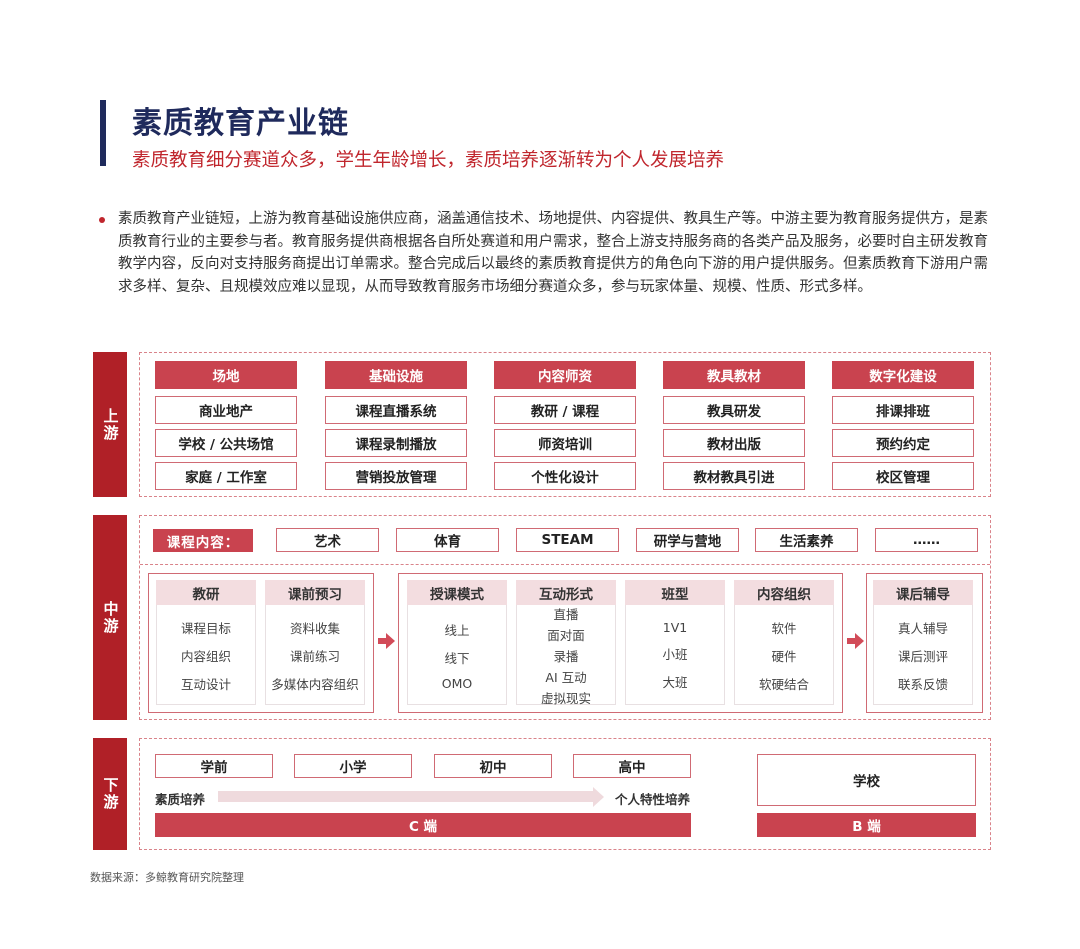  What do you see at coordinates (315, 684) in the screenshot?
I see `midstream-item: 多媒体内容组织` at bounding box center [315, 684].